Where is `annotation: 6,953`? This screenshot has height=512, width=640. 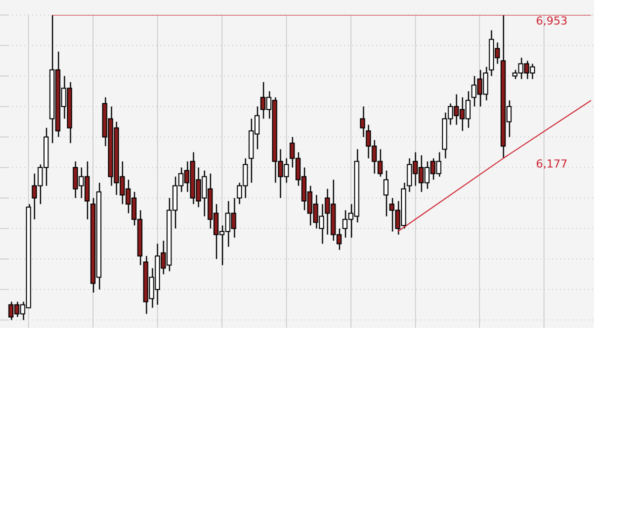
annotation: 6,953 is located at coordinates (552, 21).